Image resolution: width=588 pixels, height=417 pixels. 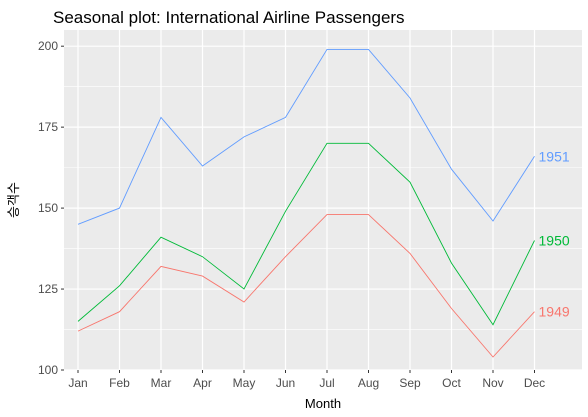 I want to click on series-label-1951: 1951, so click(x=554, y=156).